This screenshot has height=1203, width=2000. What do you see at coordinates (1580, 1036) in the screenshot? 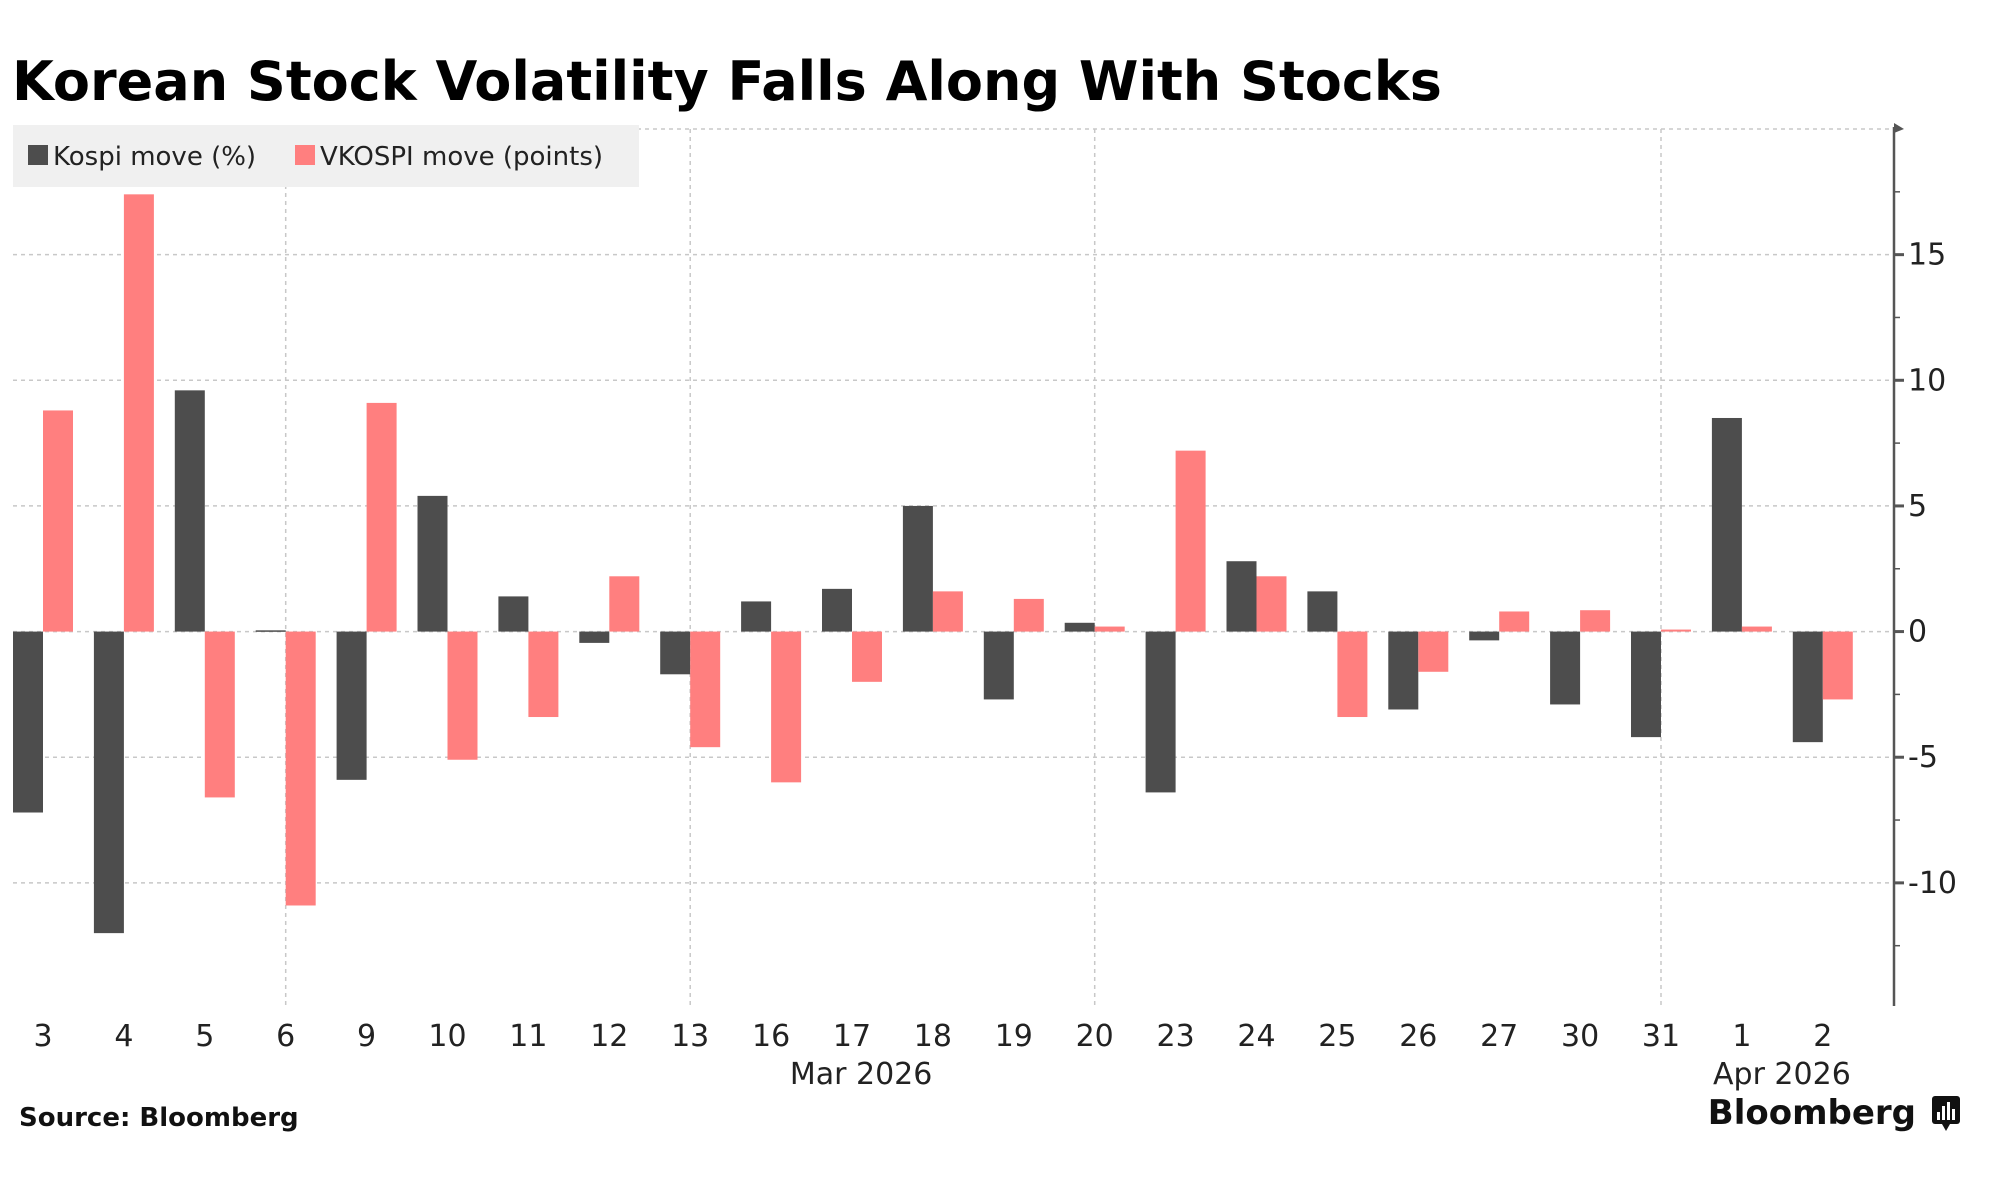
I see `x-tick-label: 30` at bounding box center [1580, 1036].